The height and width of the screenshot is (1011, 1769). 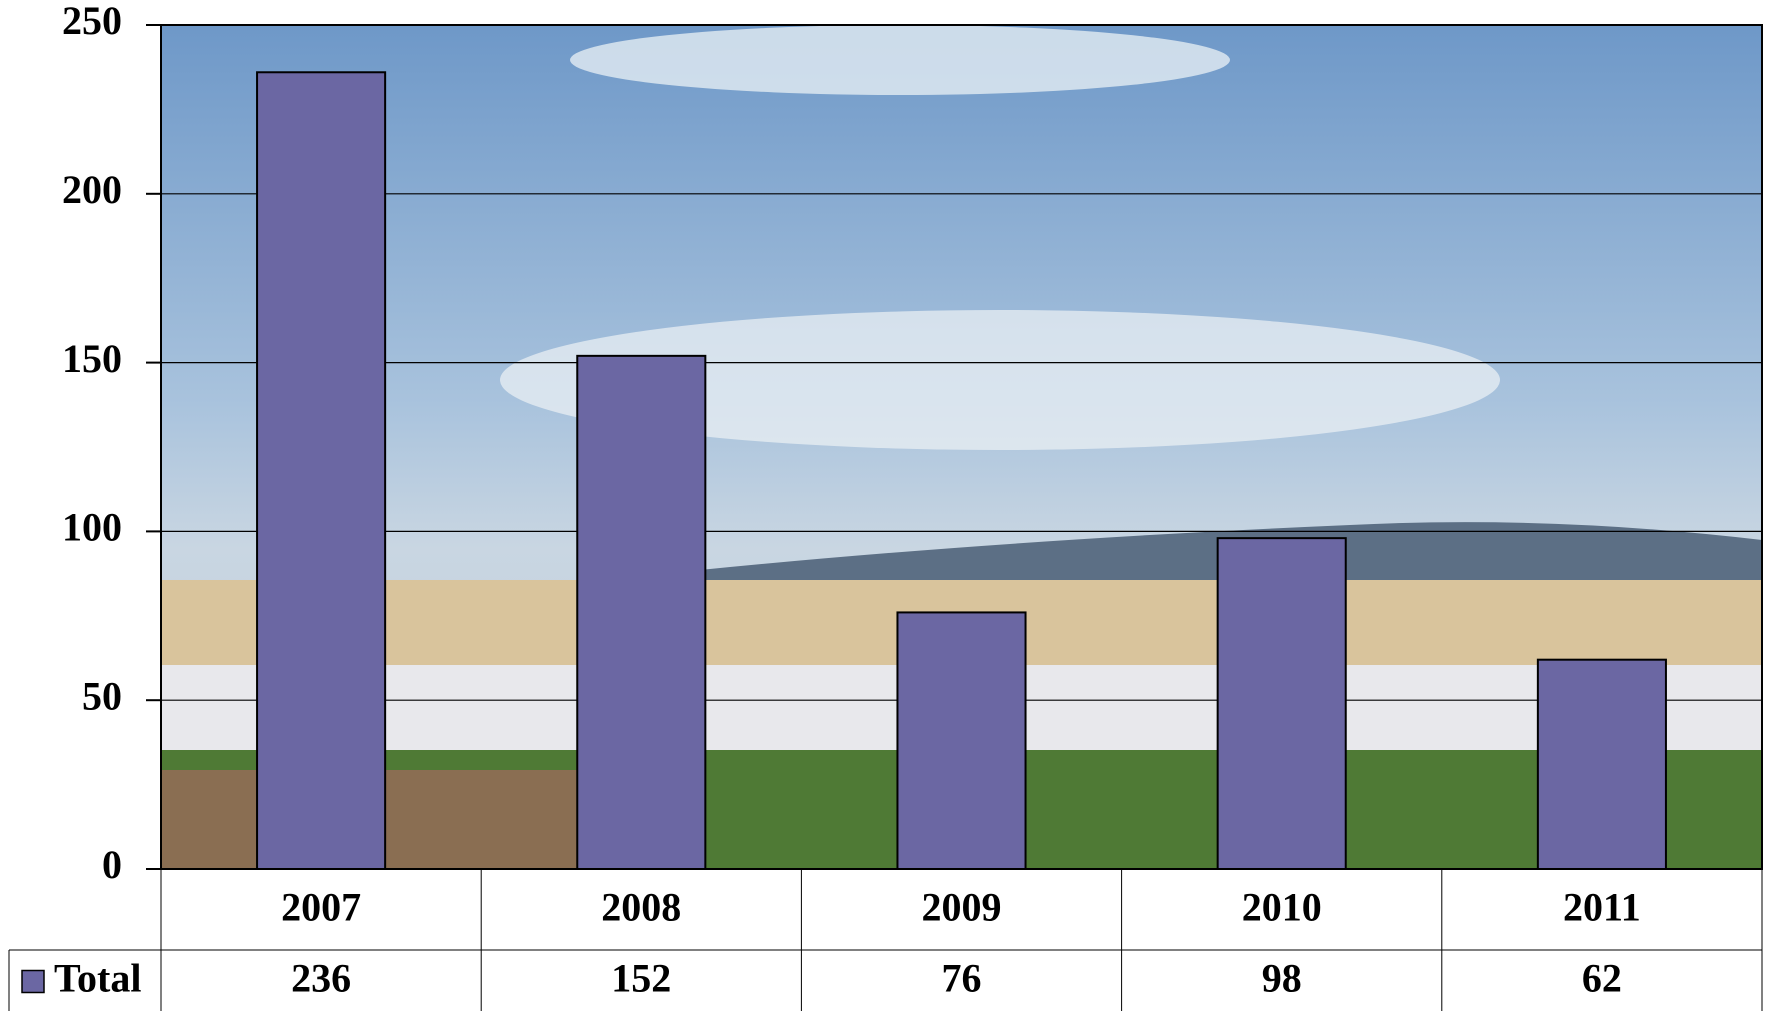 What do you see at coordinates (92, 21) in the screenshot?
I see `y-tick-label: 250` at bounding box center [92, 21].